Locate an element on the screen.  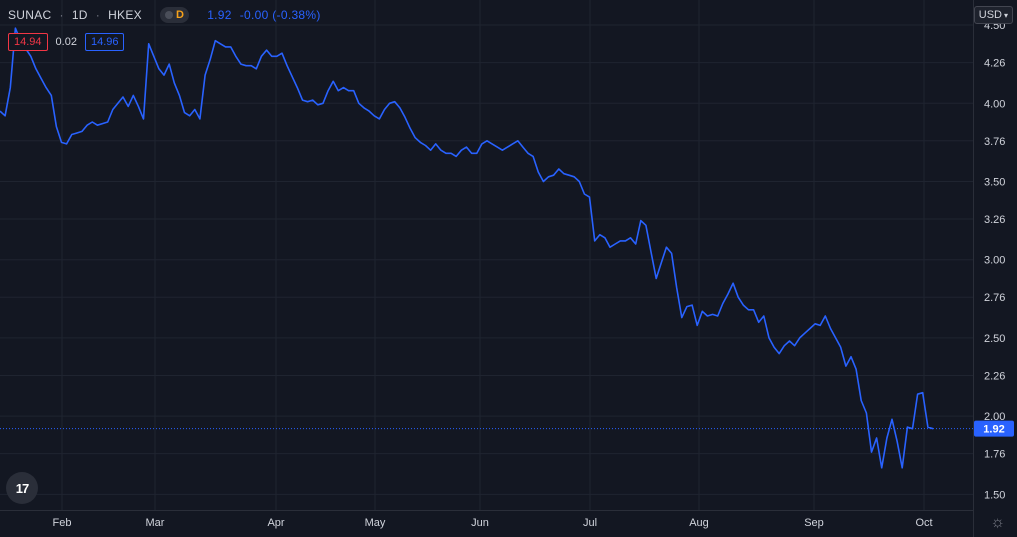
exchange-label: HKEX is located at coordinates (125, 15).